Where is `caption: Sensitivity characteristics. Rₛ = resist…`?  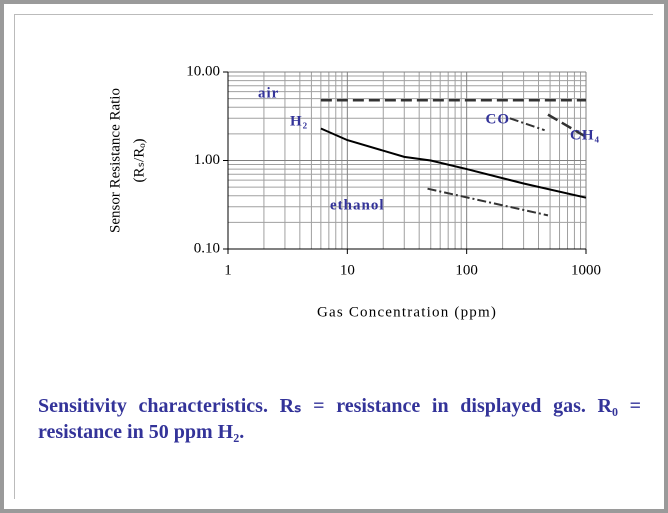
caption: Sensitivity characteristics. Rₛ = resist… is located at coordinates (339, 419).